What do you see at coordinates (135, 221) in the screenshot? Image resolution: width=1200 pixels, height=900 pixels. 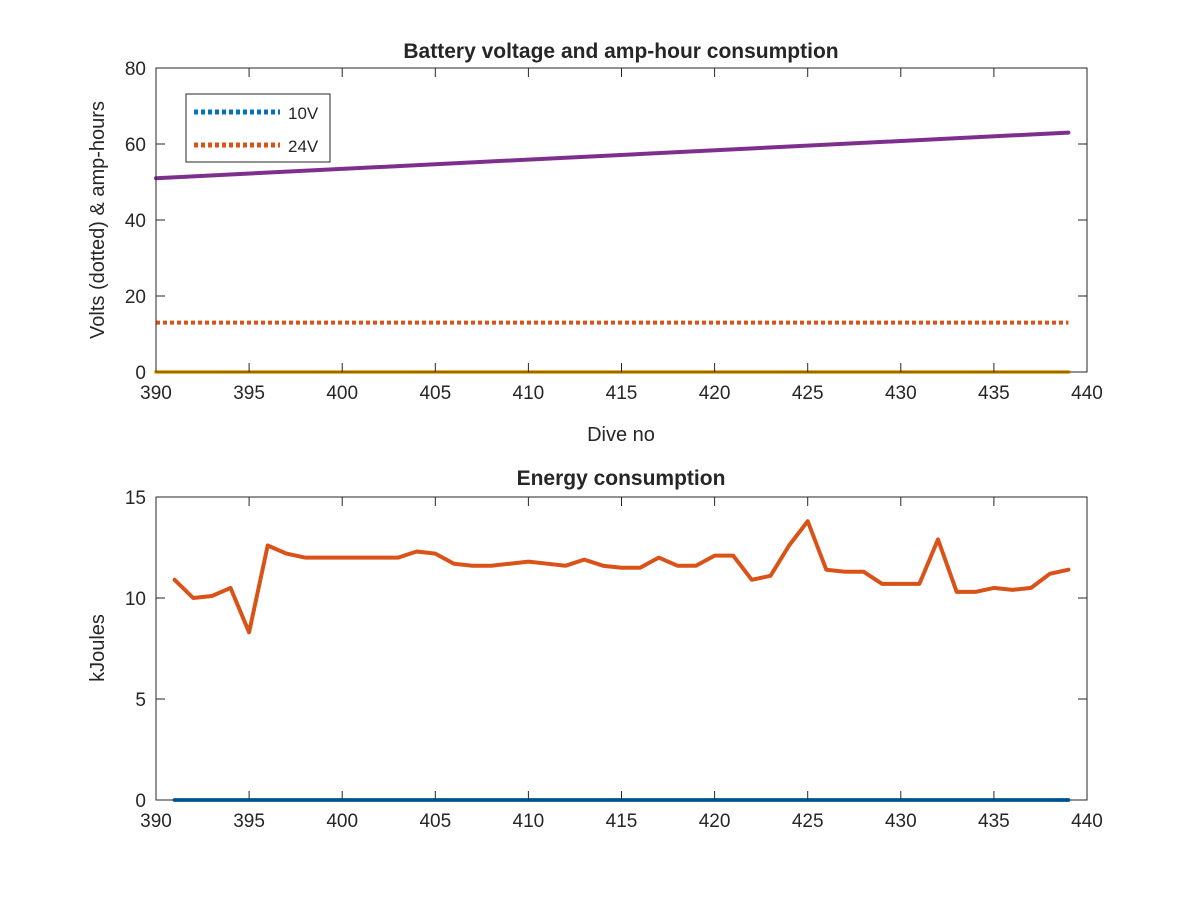 I see `top-y-tick-label: 40` at bounding box center [135, 221].